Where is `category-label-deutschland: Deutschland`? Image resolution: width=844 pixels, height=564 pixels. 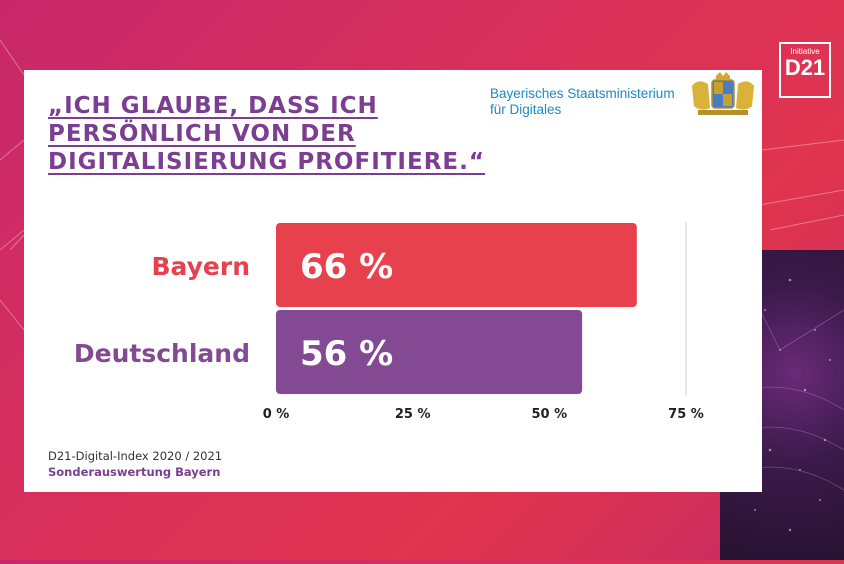
category-label-deutschland: Deutschland is located at coordinates (162, 353).